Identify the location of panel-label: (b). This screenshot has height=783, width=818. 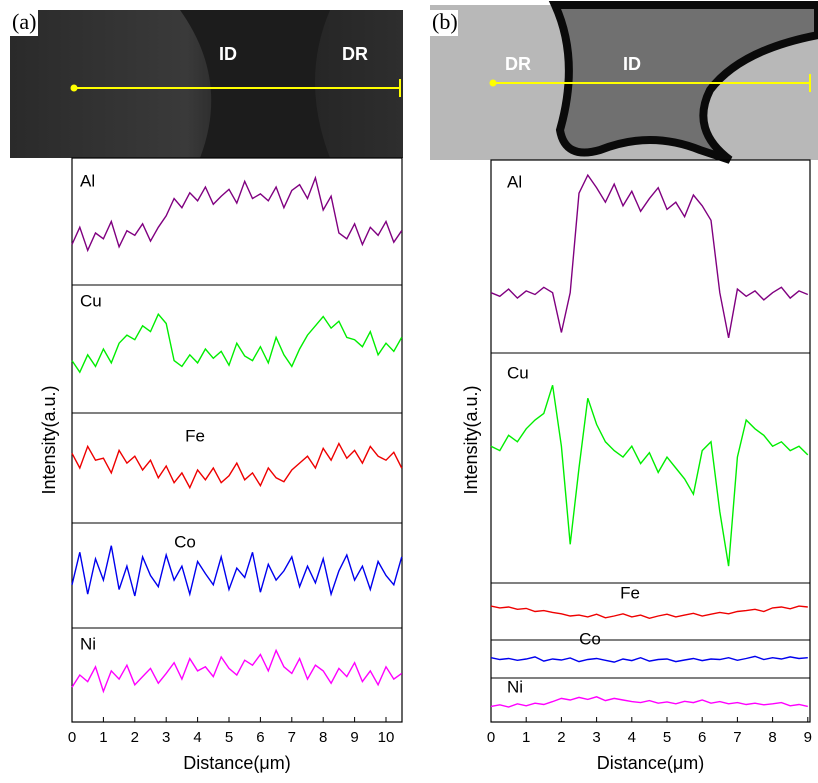
(445, 21).